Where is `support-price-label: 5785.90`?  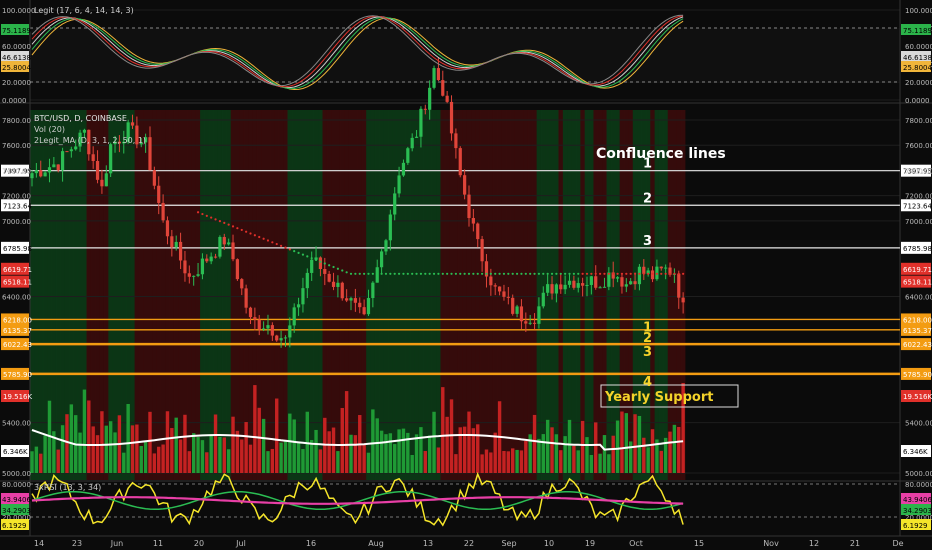
support-price-label: 5785.90 is located at coordinates (917, 375).